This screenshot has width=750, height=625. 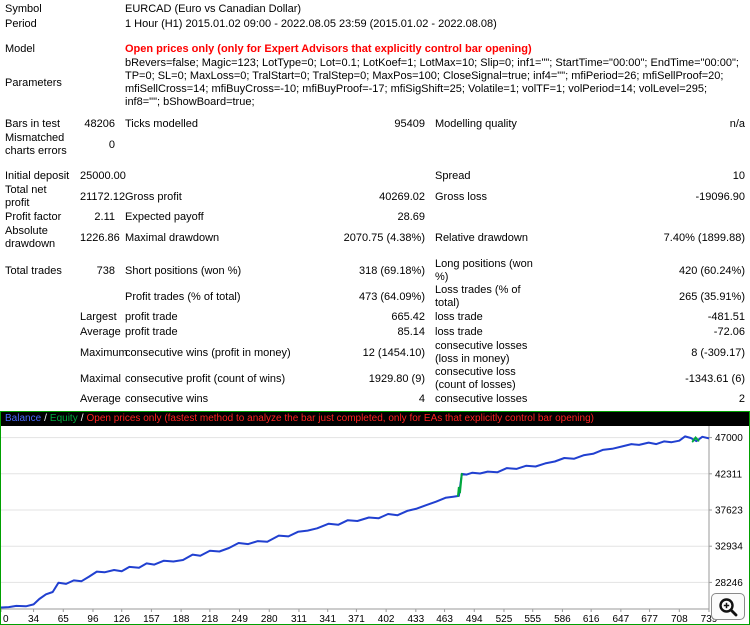 What do you see at coordinates (153, 196) in the screenshot?
I see `gross-profit-label: Gross profit` at bounding box center [153, 196].